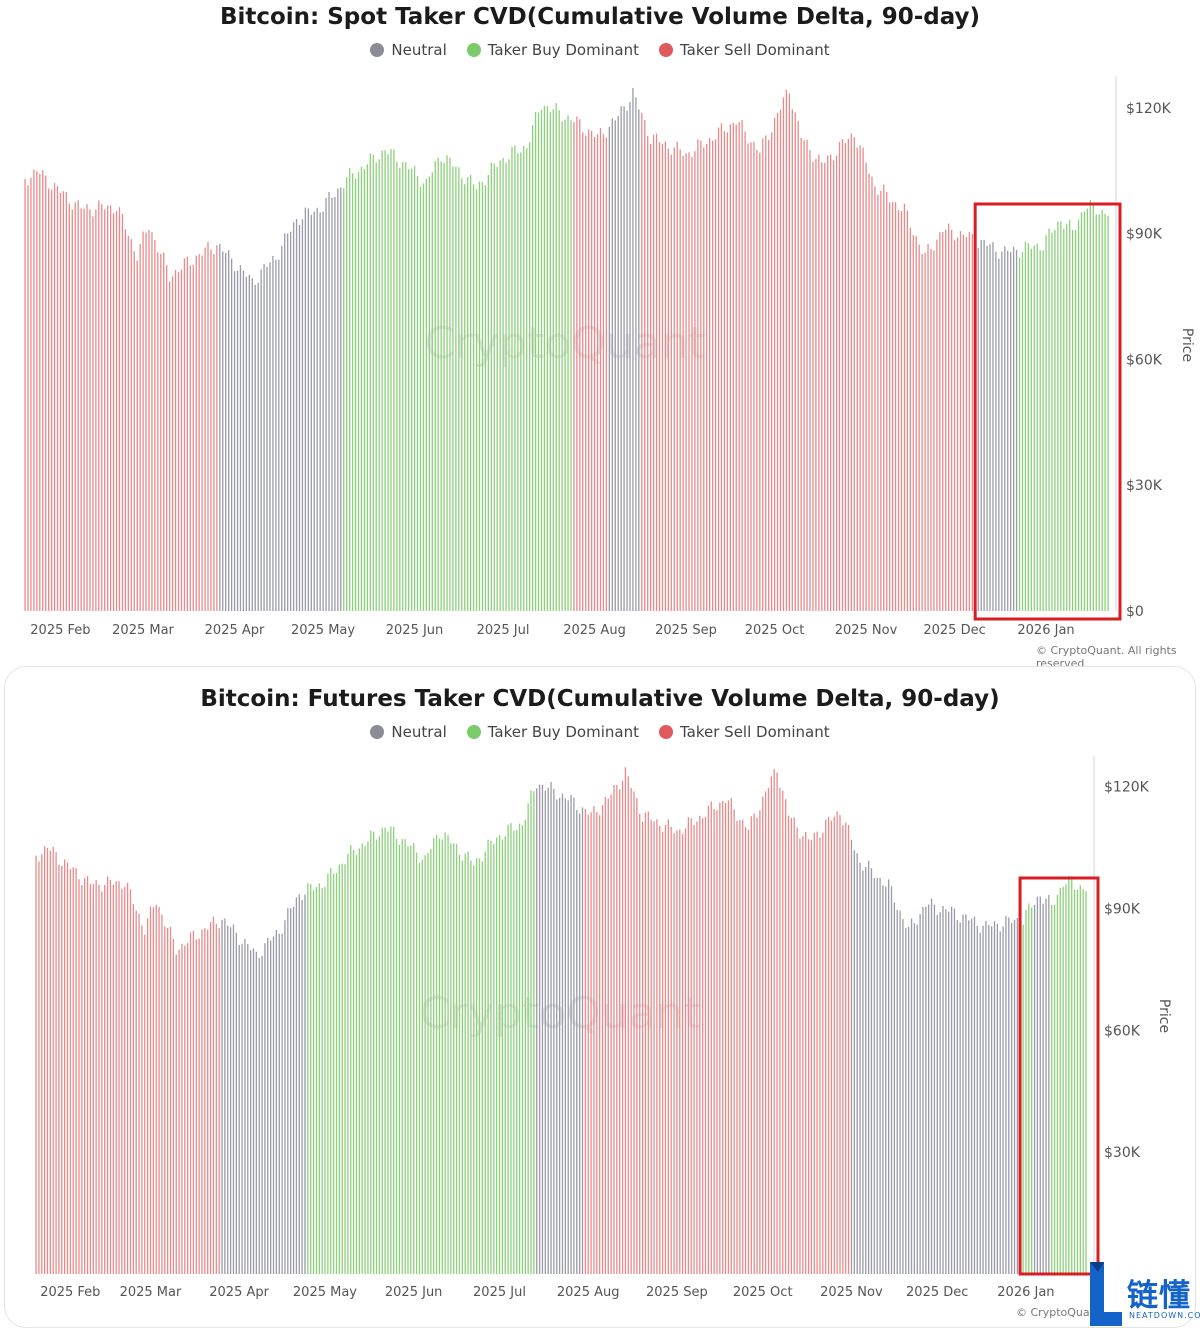 The image size is (1200, 1331). Describe the element at coordinates (552, 50) in the screenshot. I see `legend-item-buy: Taker Buy Dominant` at that location.